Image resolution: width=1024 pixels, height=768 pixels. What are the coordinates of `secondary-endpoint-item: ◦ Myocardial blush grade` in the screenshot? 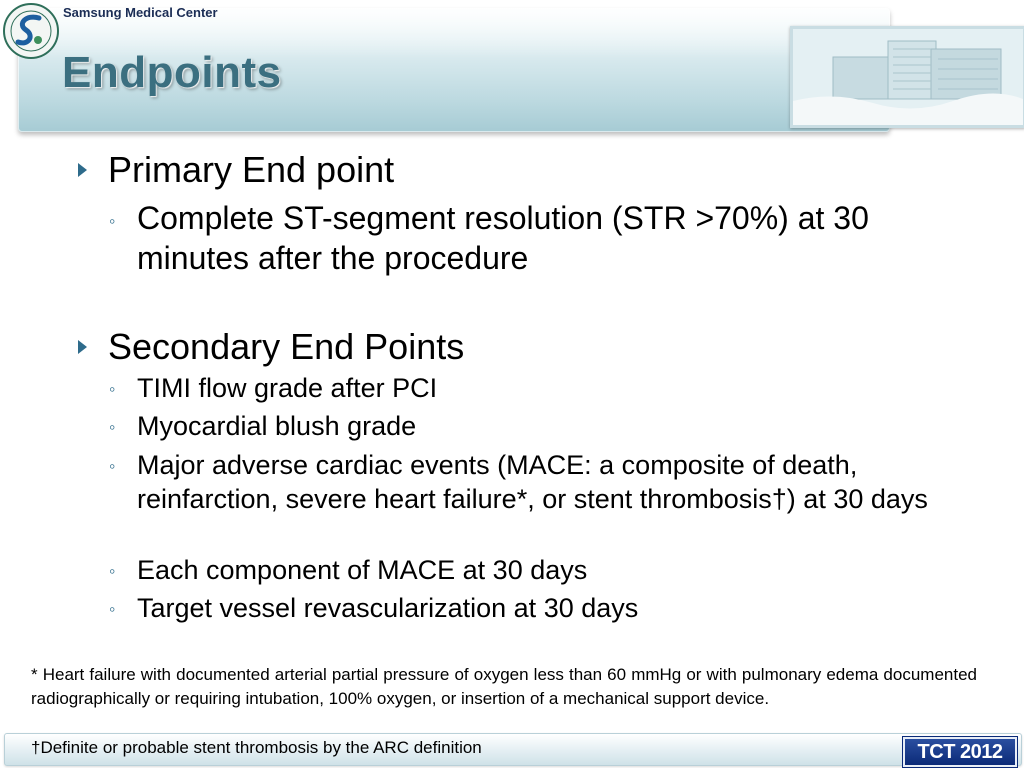 It's located at (545, 426).